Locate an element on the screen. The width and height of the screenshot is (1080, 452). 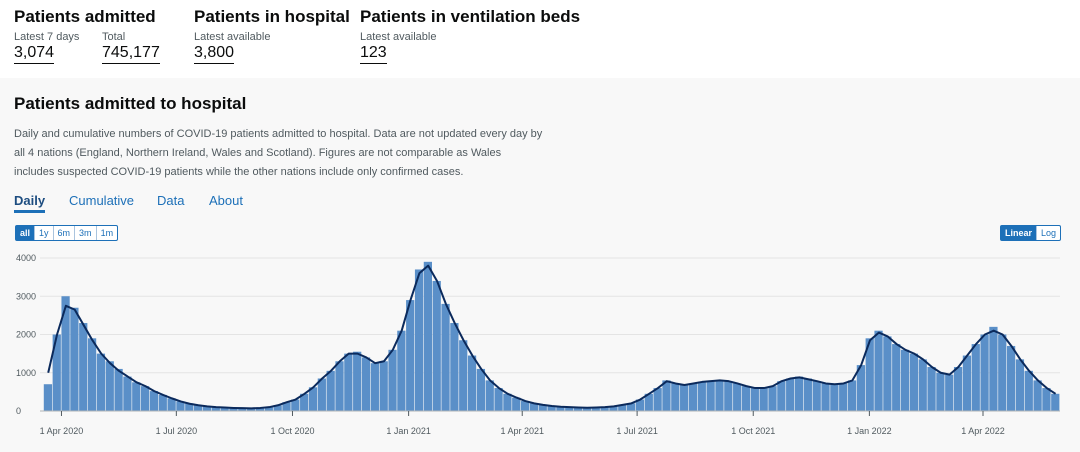
x-tick-label: 1 Jul 2021 is located at coordinates (637, 431).